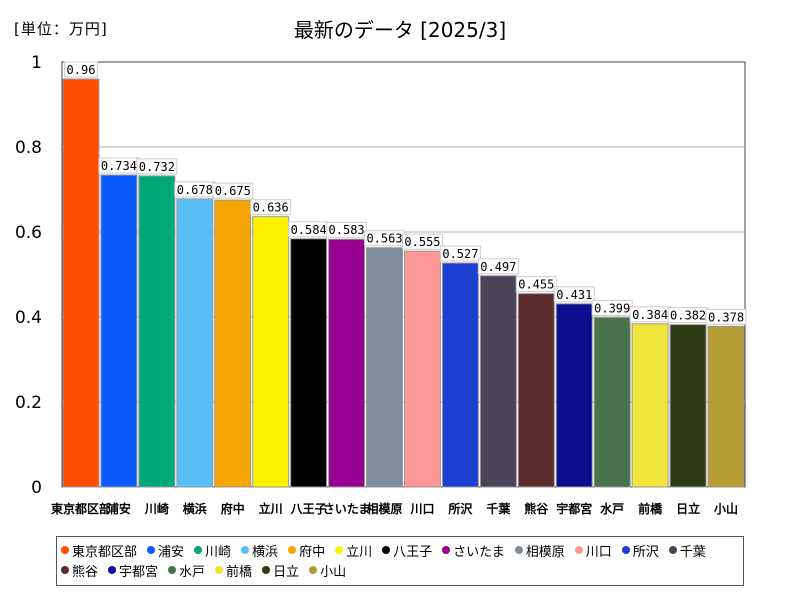 Image resolution: width=800 pixels, height=600 pixels. Describe the element at coordinates (271, 508) in the screenshot. I see `x-tick-label: 立川` at that location.